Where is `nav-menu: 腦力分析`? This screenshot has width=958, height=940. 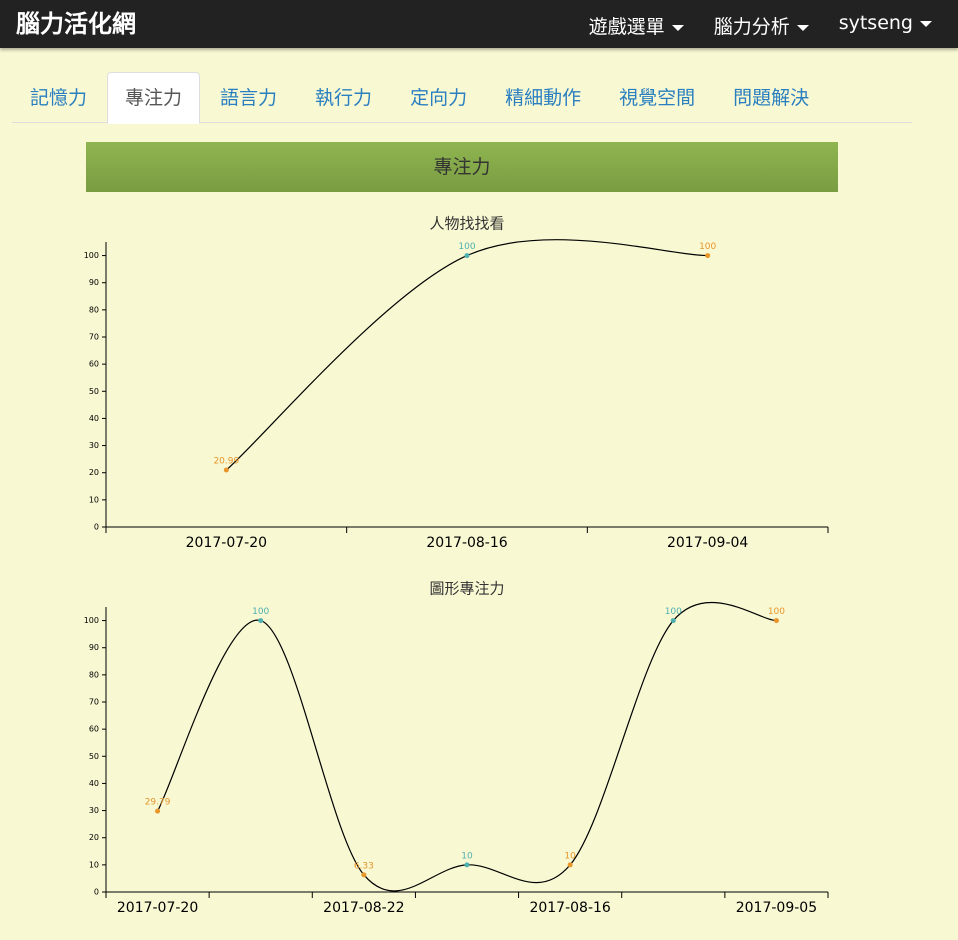
nav-menu: 腦力分析 is located at coordinates (761, 25).